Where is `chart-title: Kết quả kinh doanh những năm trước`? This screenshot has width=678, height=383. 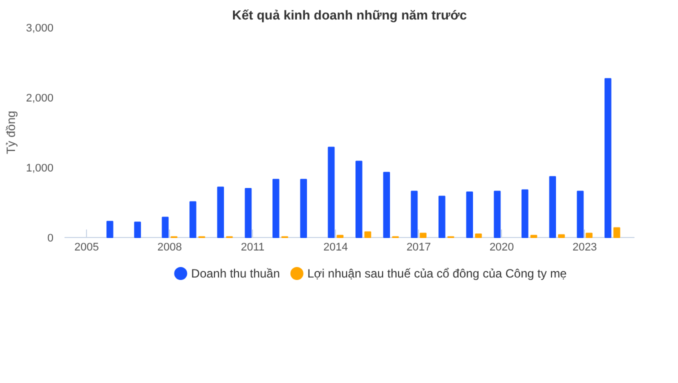
chart-title: Kết quả kinh doanh những năm trước is located at coordinates (349, 15).